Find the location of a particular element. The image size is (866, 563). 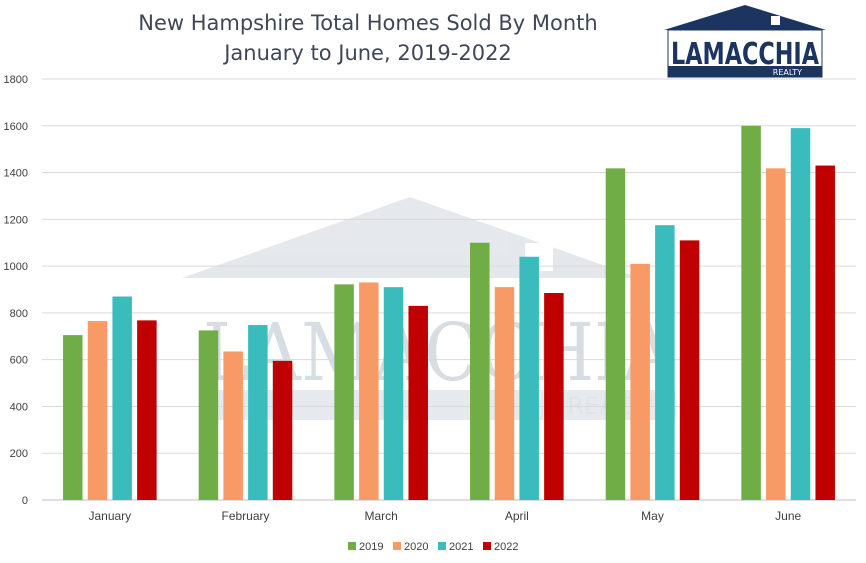

y-tick-label: 1400 is located at coordinates (16, 174).